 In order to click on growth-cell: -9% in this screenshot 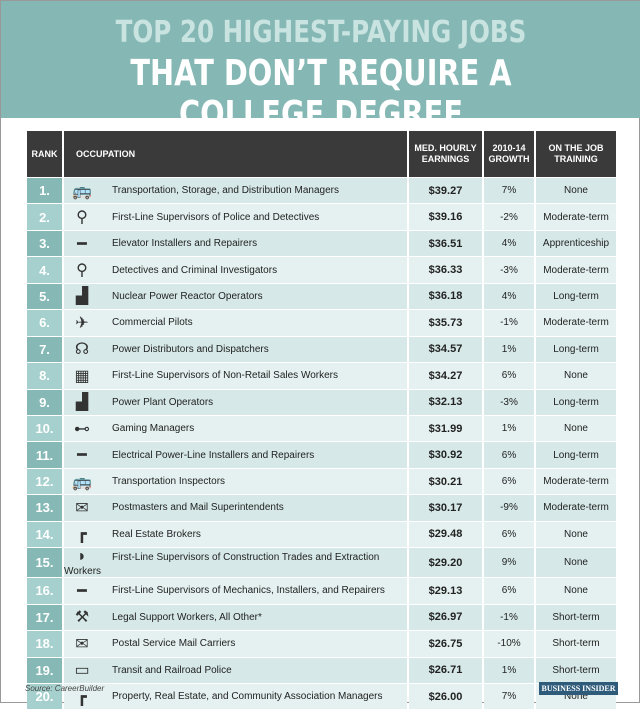, I will do `click(509, 507)`.